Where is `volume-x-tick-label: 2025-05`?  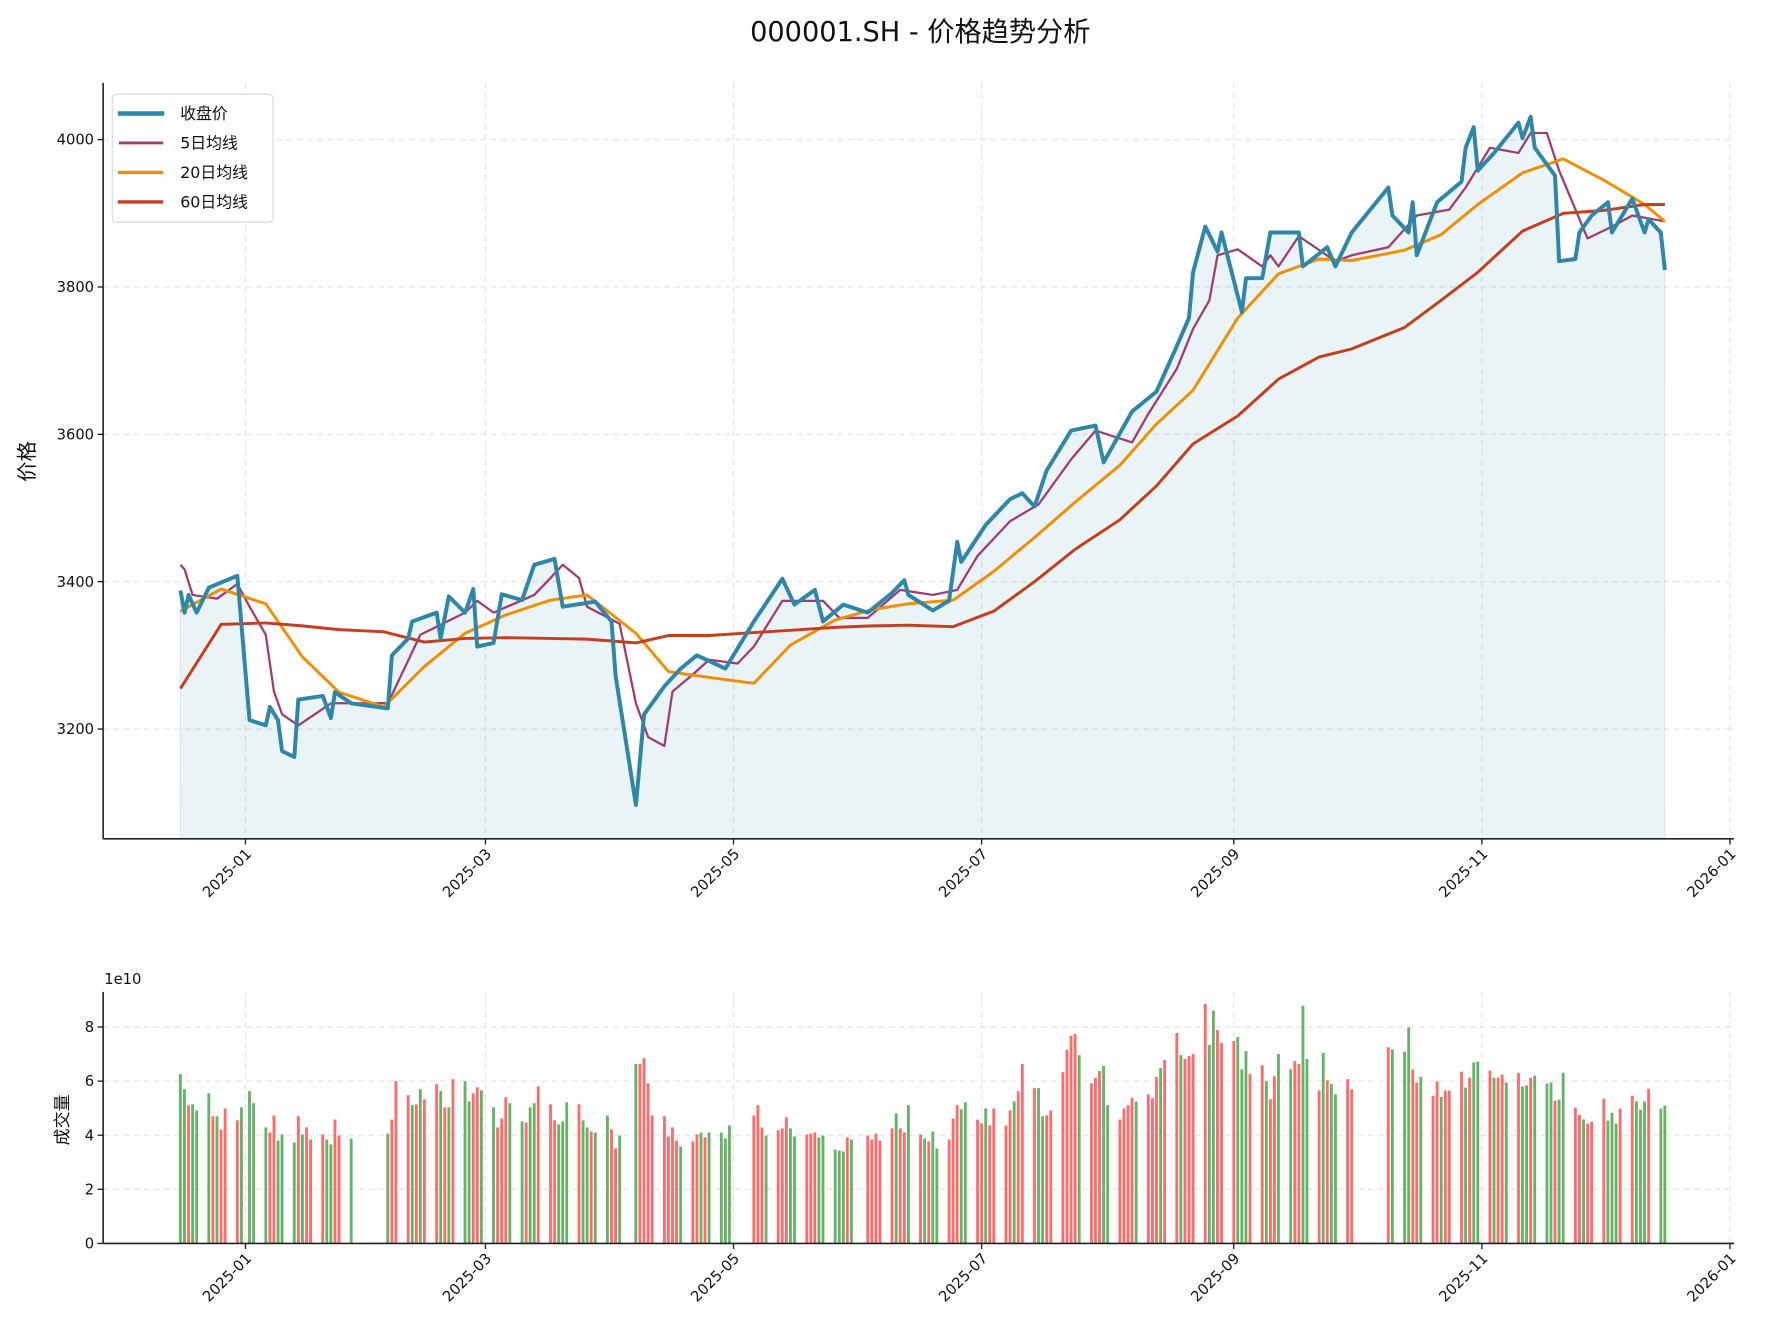
volume-x-tick-label: 2025-05 is located at coordinates (716, 1278).